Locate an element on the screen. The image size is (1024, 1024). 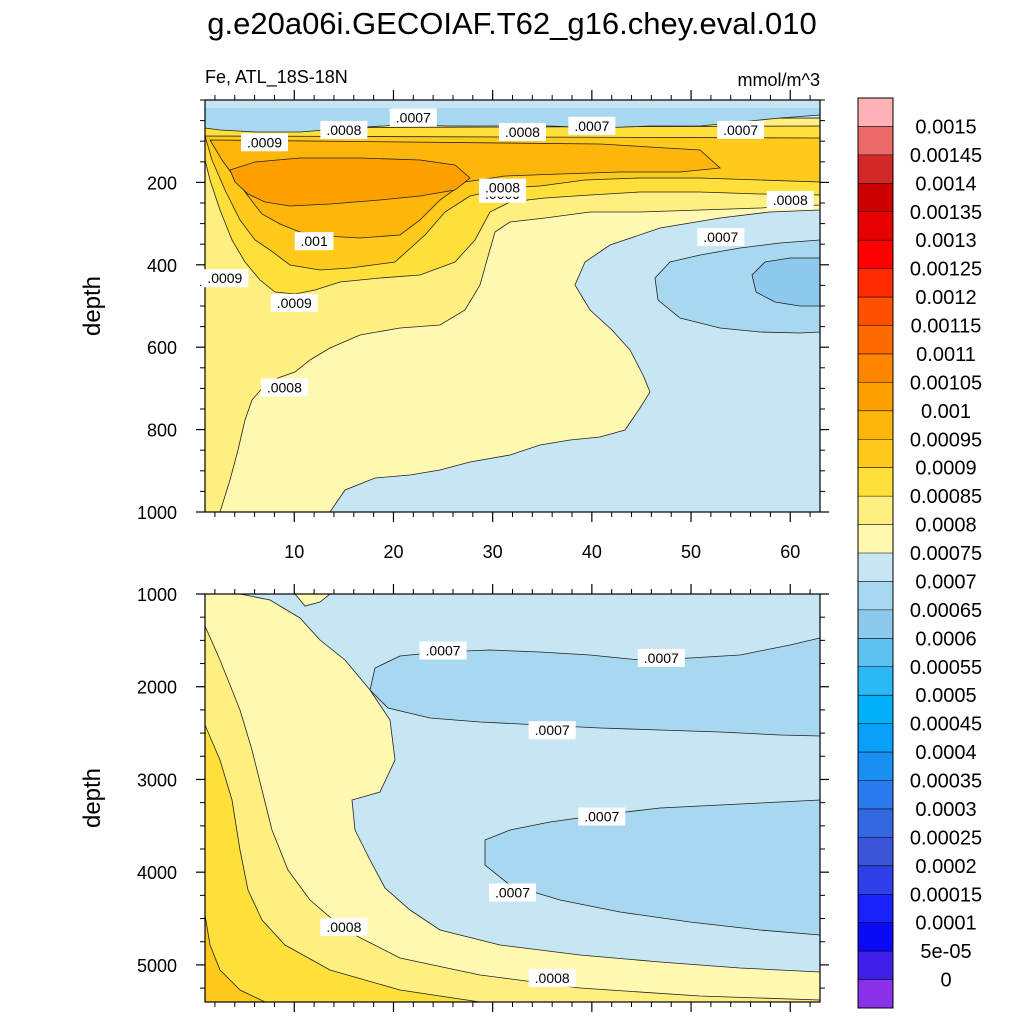
colorbar-label: 0.0001 is located at coordinates (945, 924).